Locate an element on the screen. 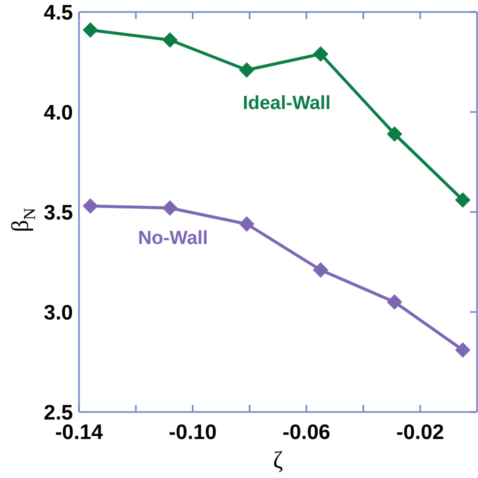 The height and width of the screenshot is (478, 478). y-tick-label: 4.5 is located at coordinates (59, 12).